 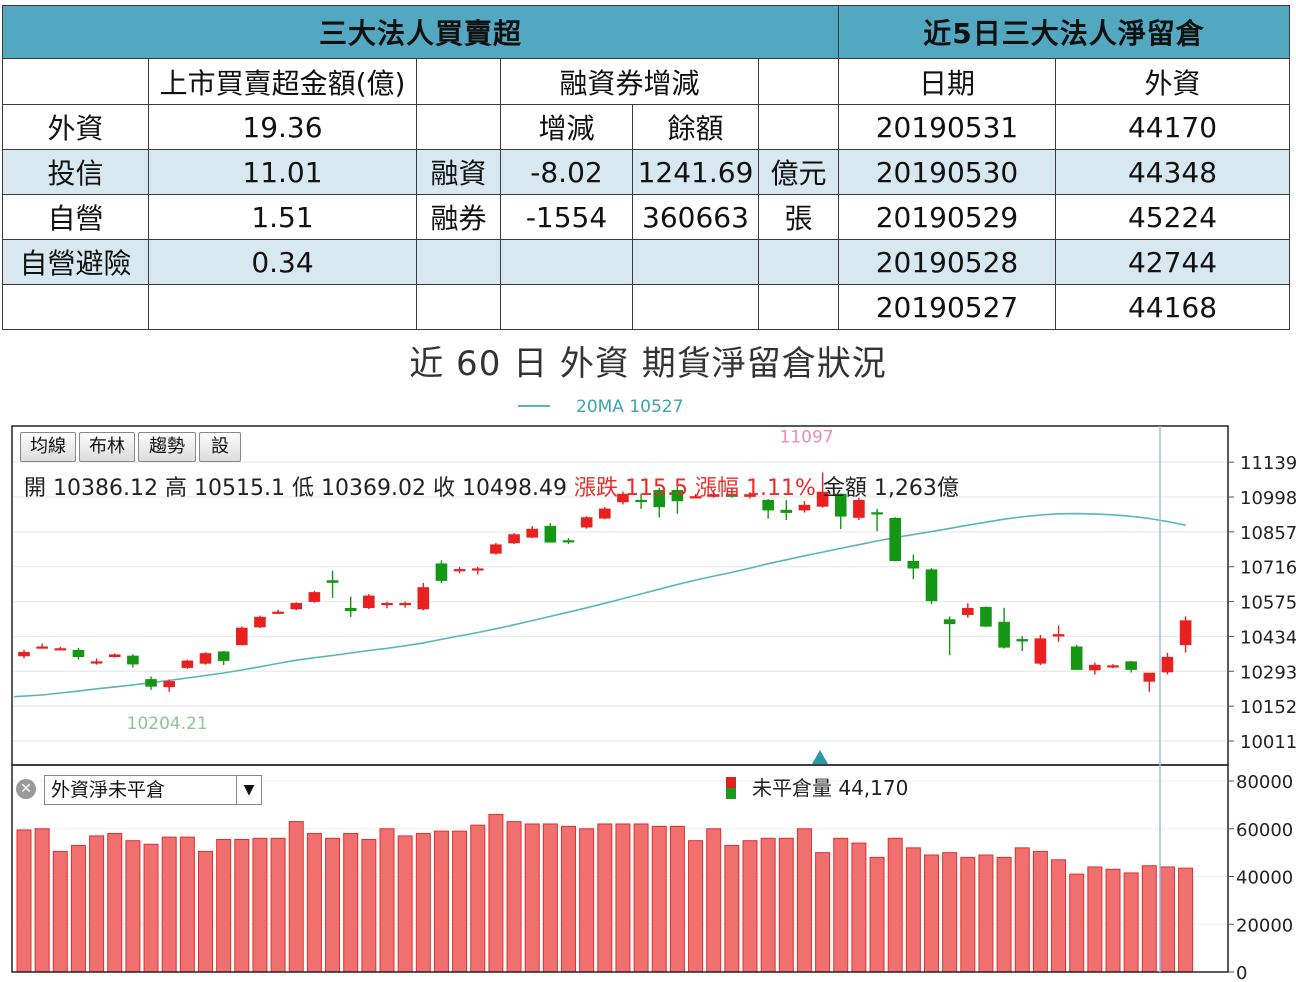 I want to click on low-value: 10369.02, so click(x=373, y=488).